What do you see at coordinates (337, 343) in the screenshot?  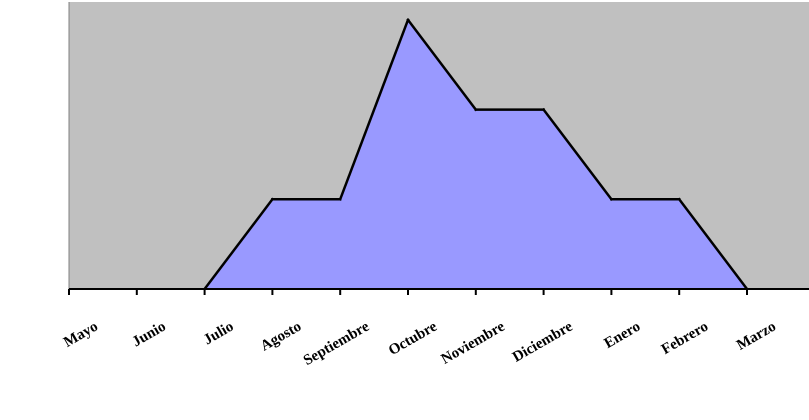 I see `x-tick-label-septiembre: Septiembre` at bounding box center [337, 343].